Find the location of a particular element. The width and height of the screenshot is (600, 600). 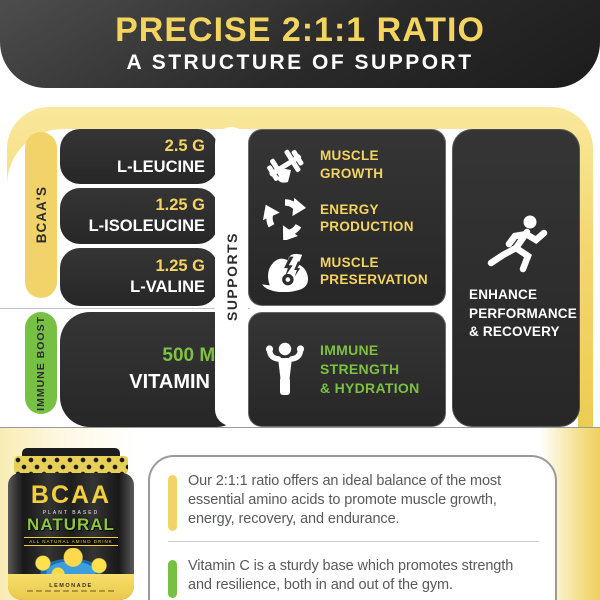

tub-fine-print is located at coordinates (71, 590).